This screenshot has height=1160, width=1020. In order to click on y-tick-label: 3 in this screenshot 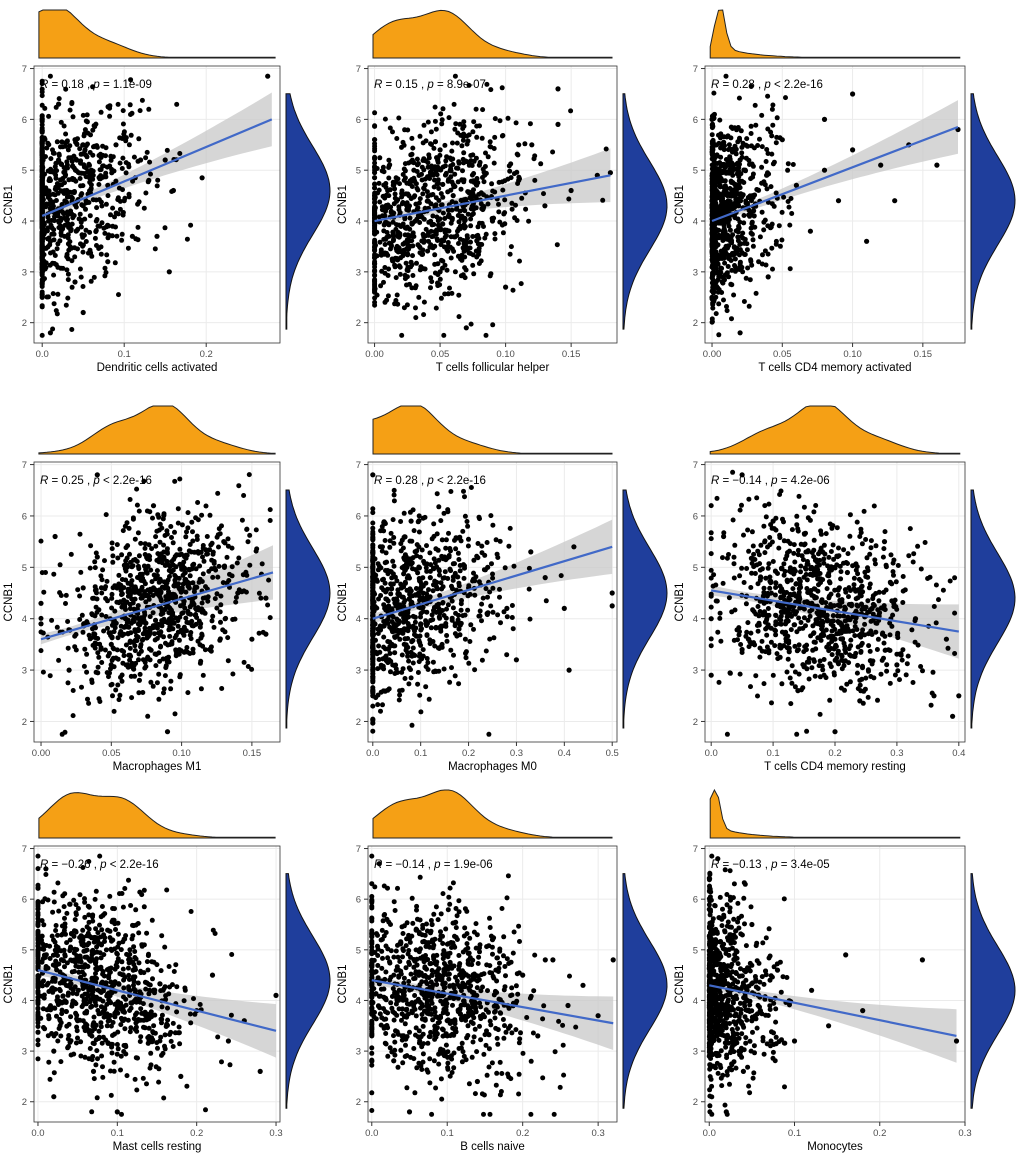, I will do `click(24, 272)`.